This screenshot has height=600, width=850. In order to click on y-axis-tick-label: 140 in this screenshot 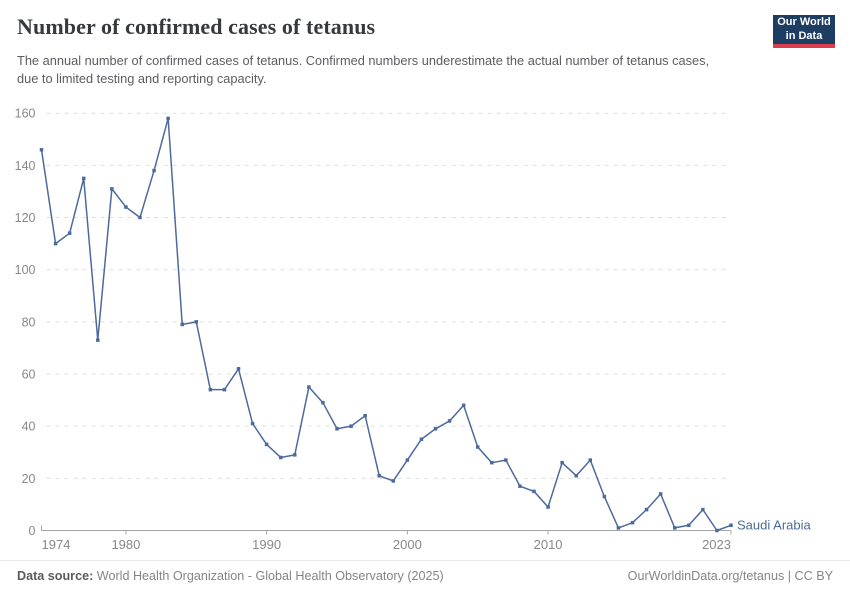, I will do `click(25, 166)`.